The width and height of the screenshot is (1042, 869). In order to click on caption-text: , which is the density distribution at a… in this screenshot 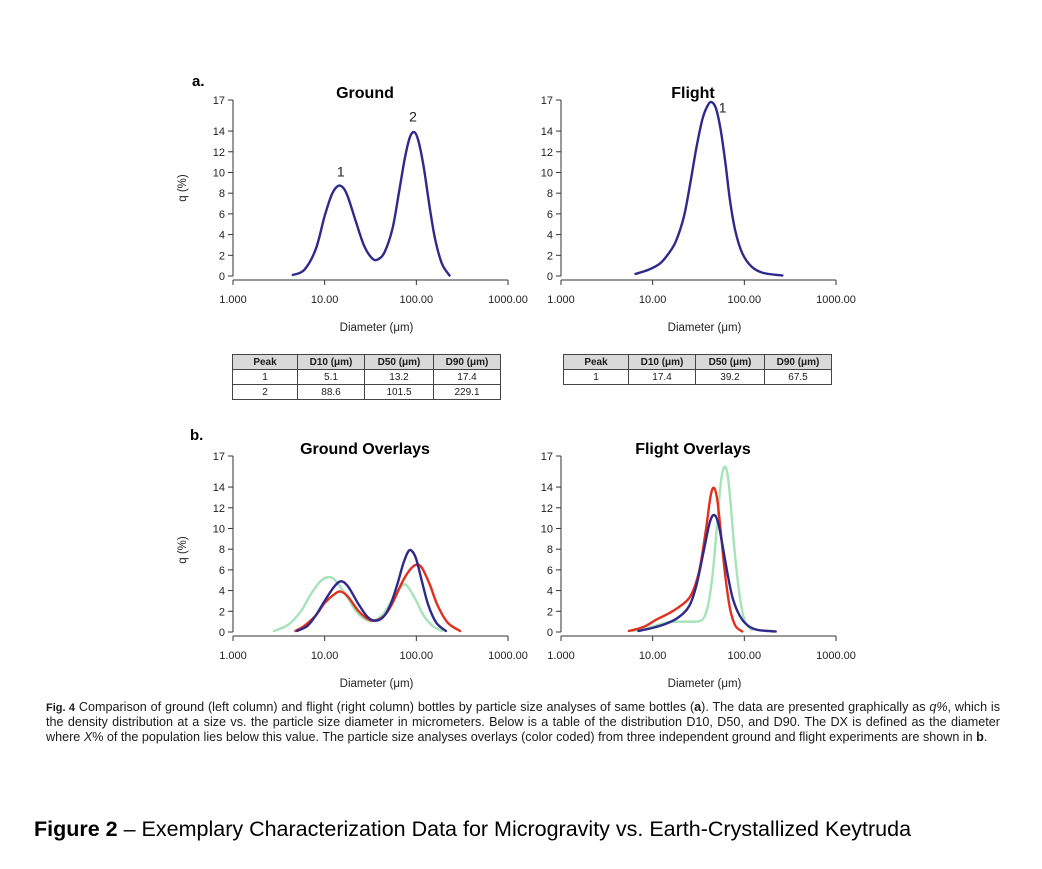, I will do `click(523, 722)`.